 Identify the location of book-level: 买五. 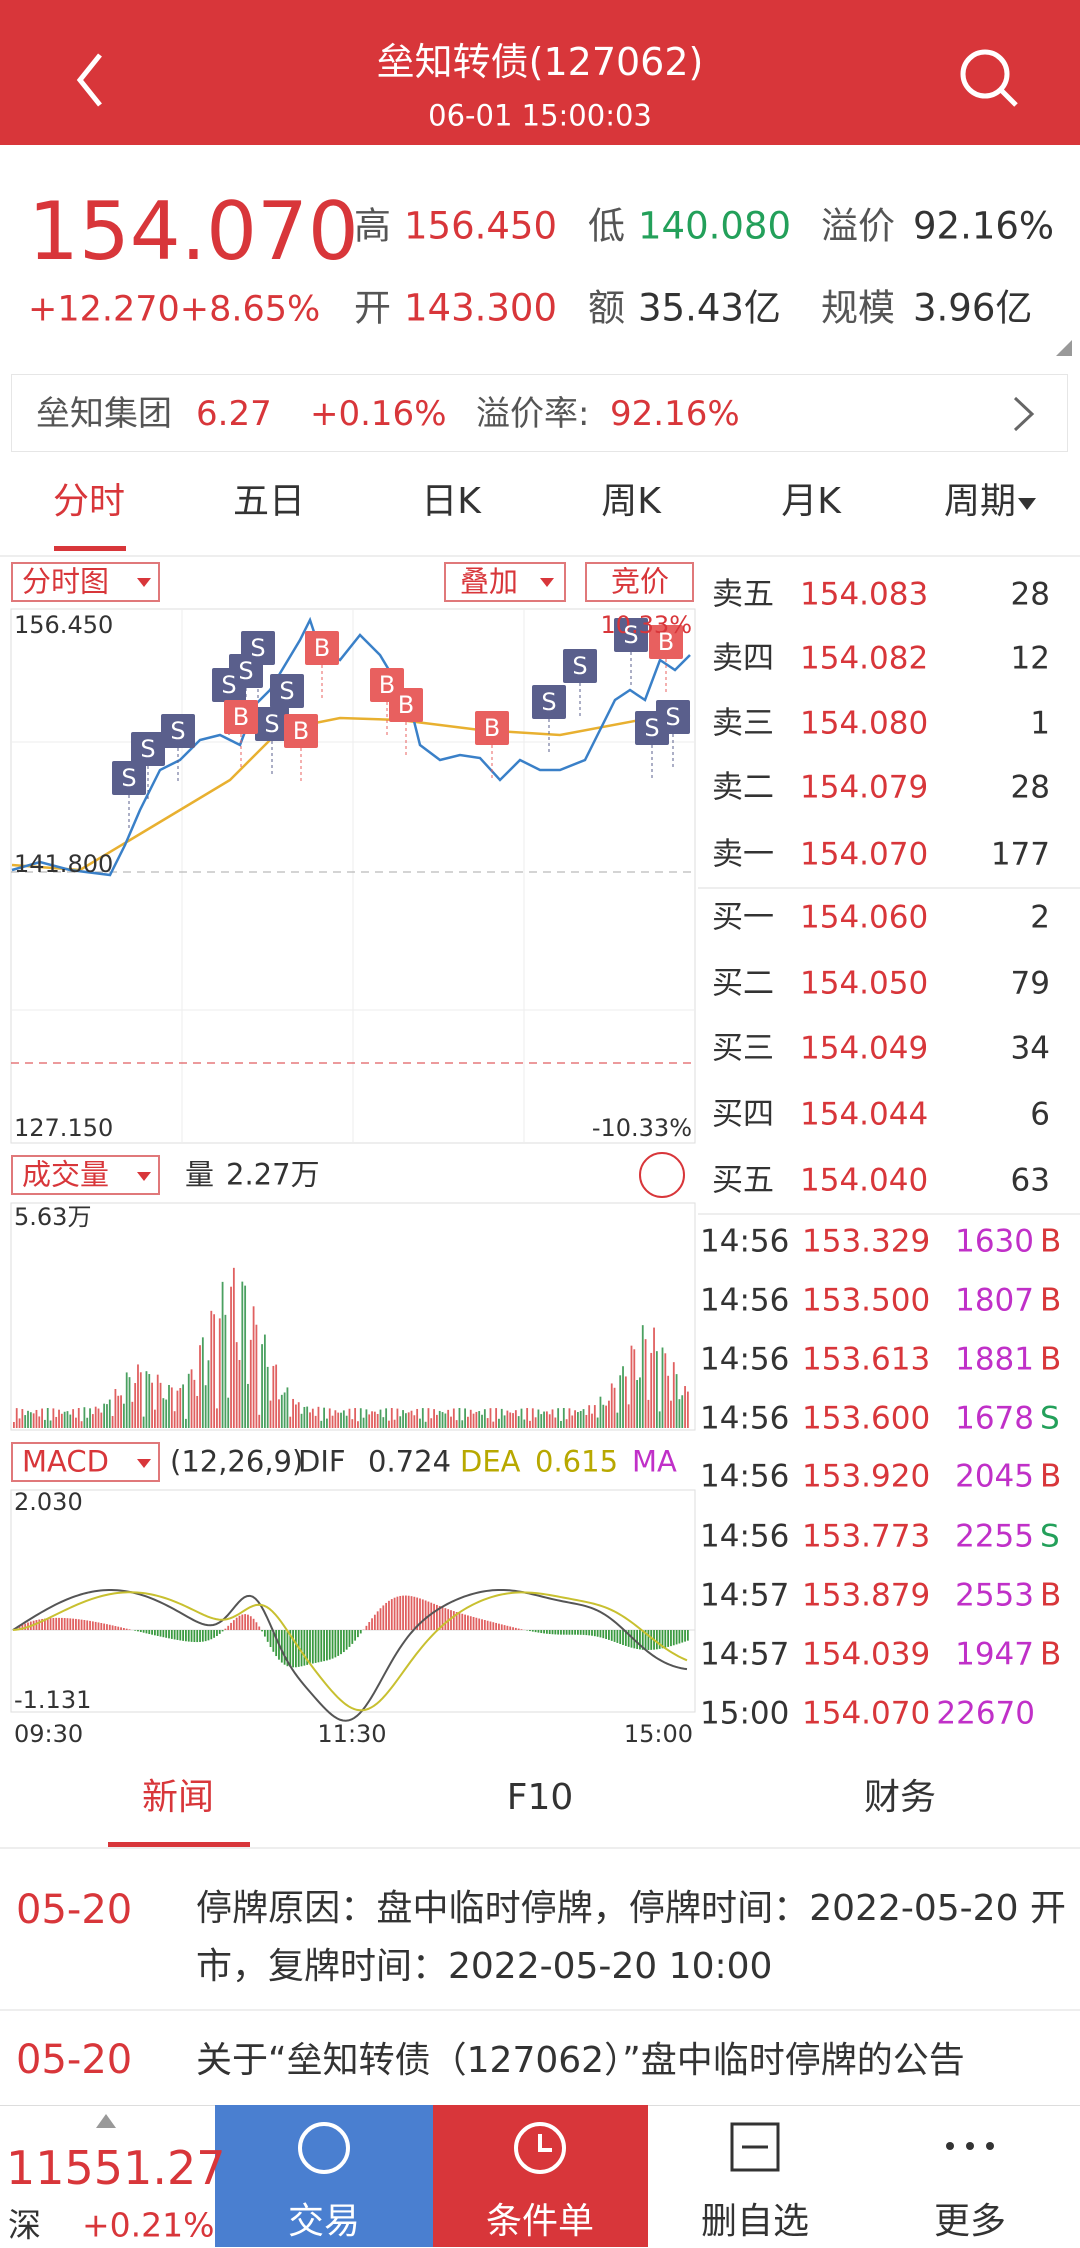
(743, 1181).